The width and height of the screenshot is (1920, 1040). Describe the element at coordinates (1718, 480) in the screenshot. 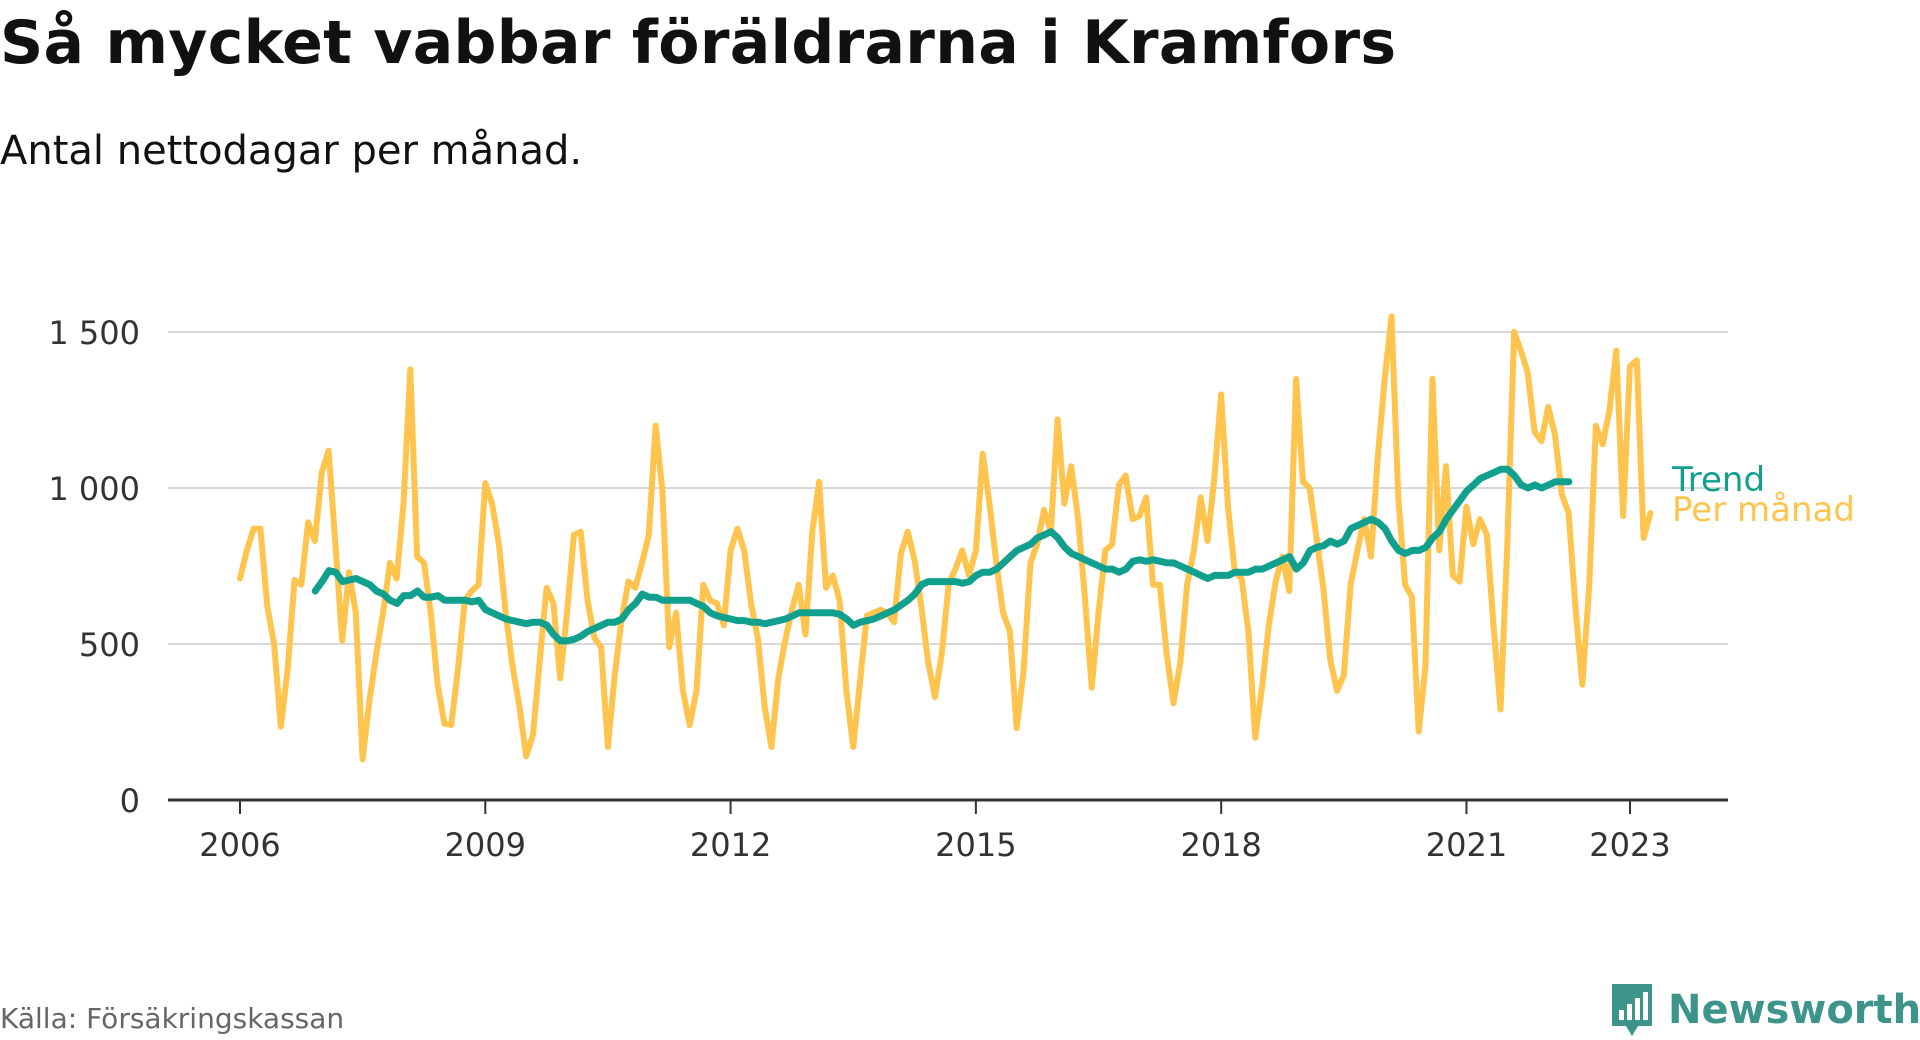

I see `series-label-trend: Trend` at that location.